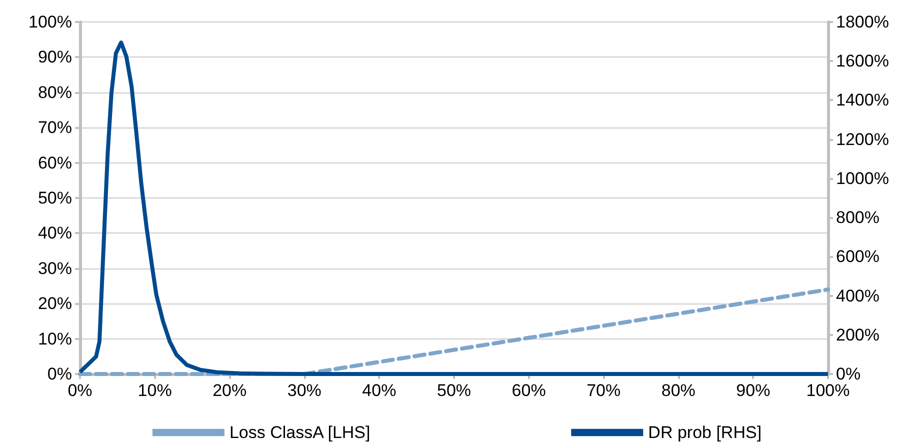 This screenshot has width=914, height=448. I want to click on y-tick-label: 100%, so click(50, 22).